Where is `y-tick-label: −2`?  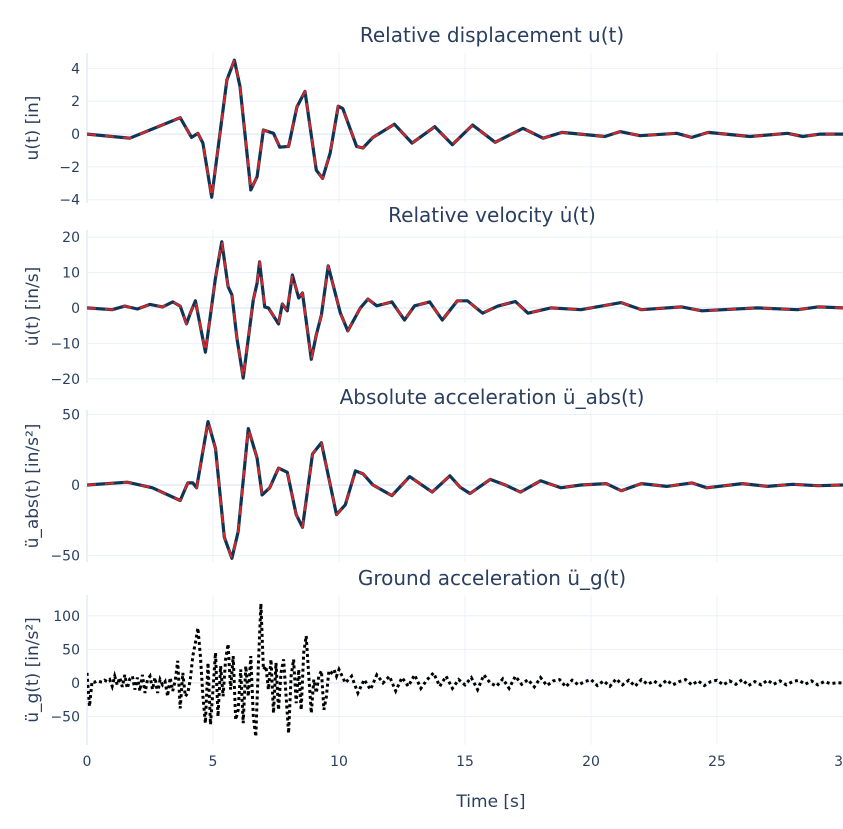 y-tick-label: −2 is located at coordinates (69, 168).